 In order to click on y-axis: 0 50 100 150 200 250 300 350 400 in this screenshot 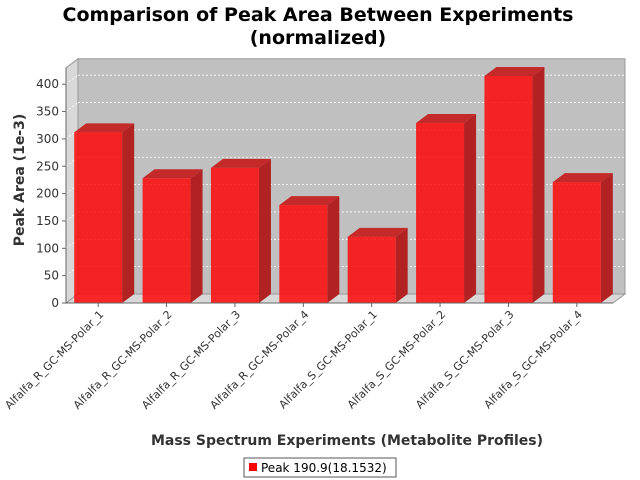, I will do `click(51, 188)`.